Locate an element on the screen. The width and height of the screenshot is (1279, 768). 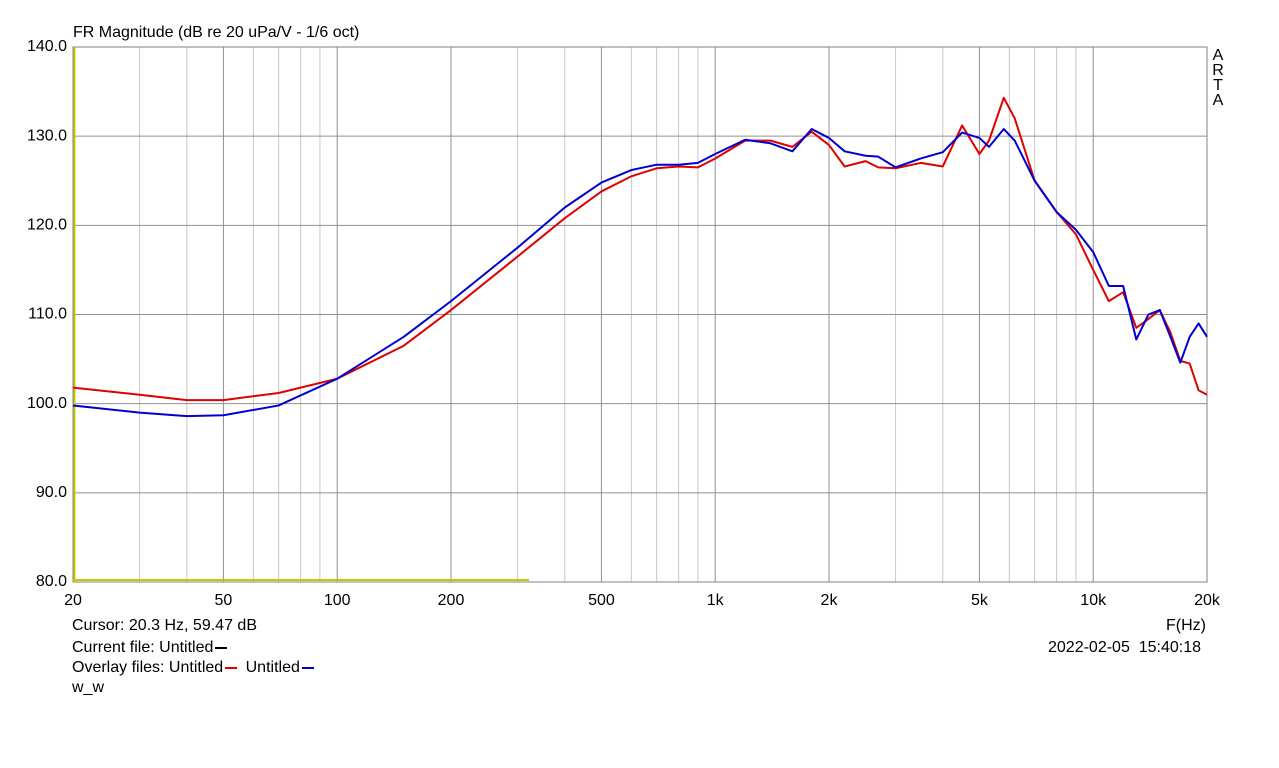
x-tick-label: 50 is located at coordinates (224, 600).